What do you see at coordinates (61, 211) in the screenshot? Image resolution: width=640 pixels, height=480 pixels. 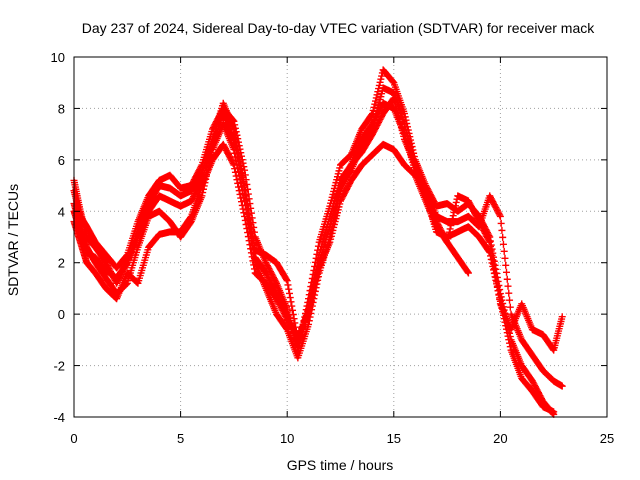 I see `y-tick-label: 4` at bounding box center [61, 211].